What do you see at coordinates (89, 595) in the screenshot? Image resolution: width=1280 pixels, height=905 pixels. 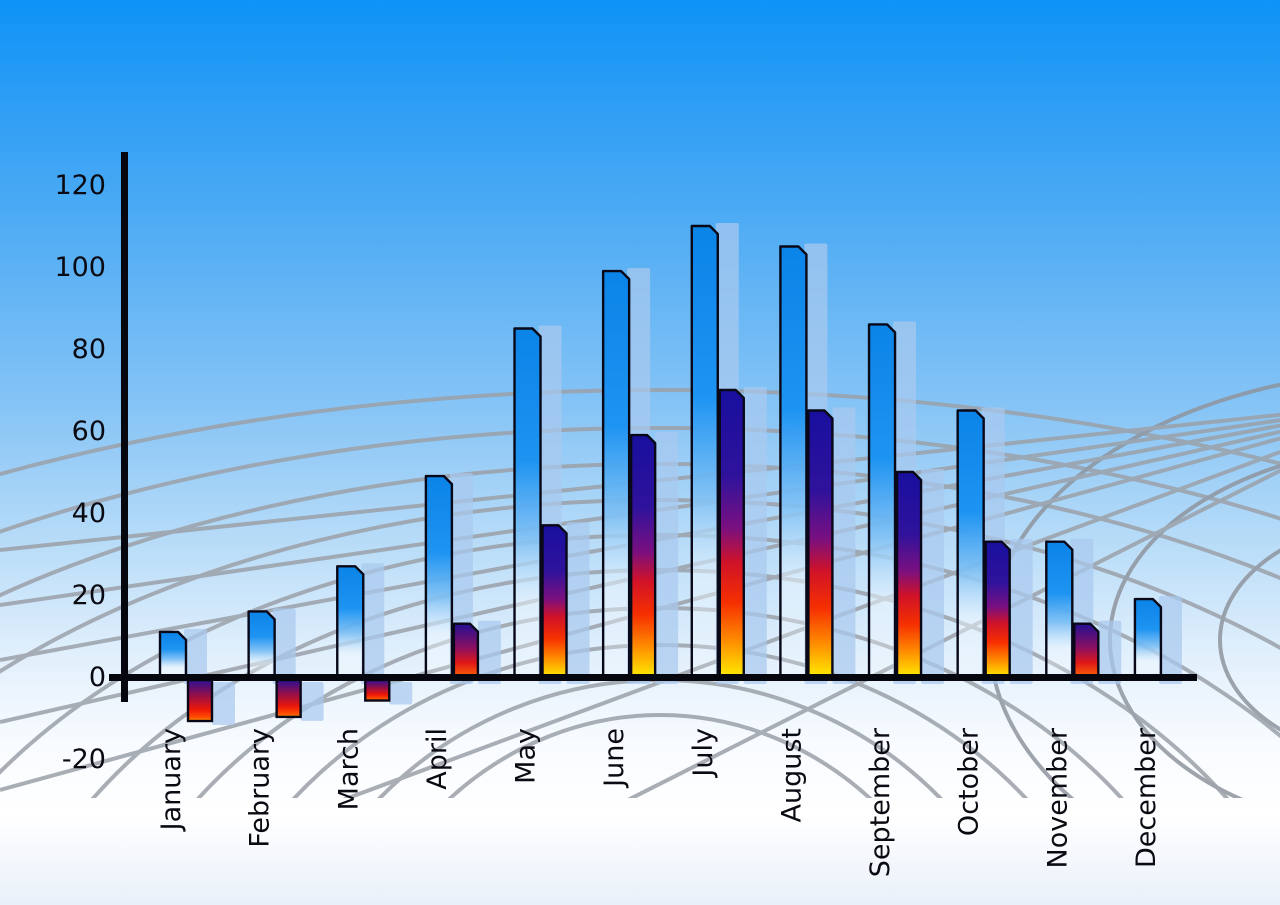 I see `ytick-label-20: 20` at bounding box center [89, 595].